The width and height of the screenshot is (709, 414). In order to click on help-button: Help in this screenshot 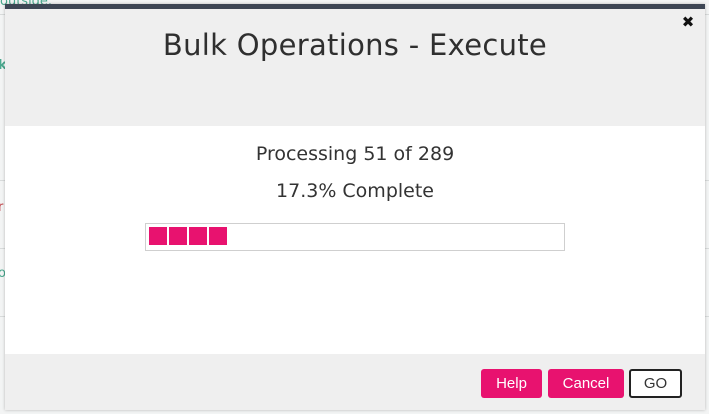, I will do `click(511, 383)`.